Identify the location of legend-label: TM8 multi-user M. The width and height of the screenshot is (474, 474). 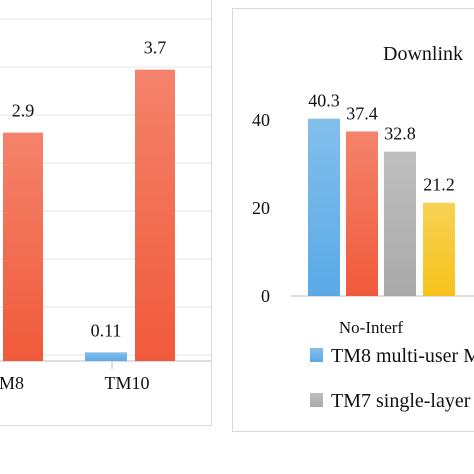
(402, 356).